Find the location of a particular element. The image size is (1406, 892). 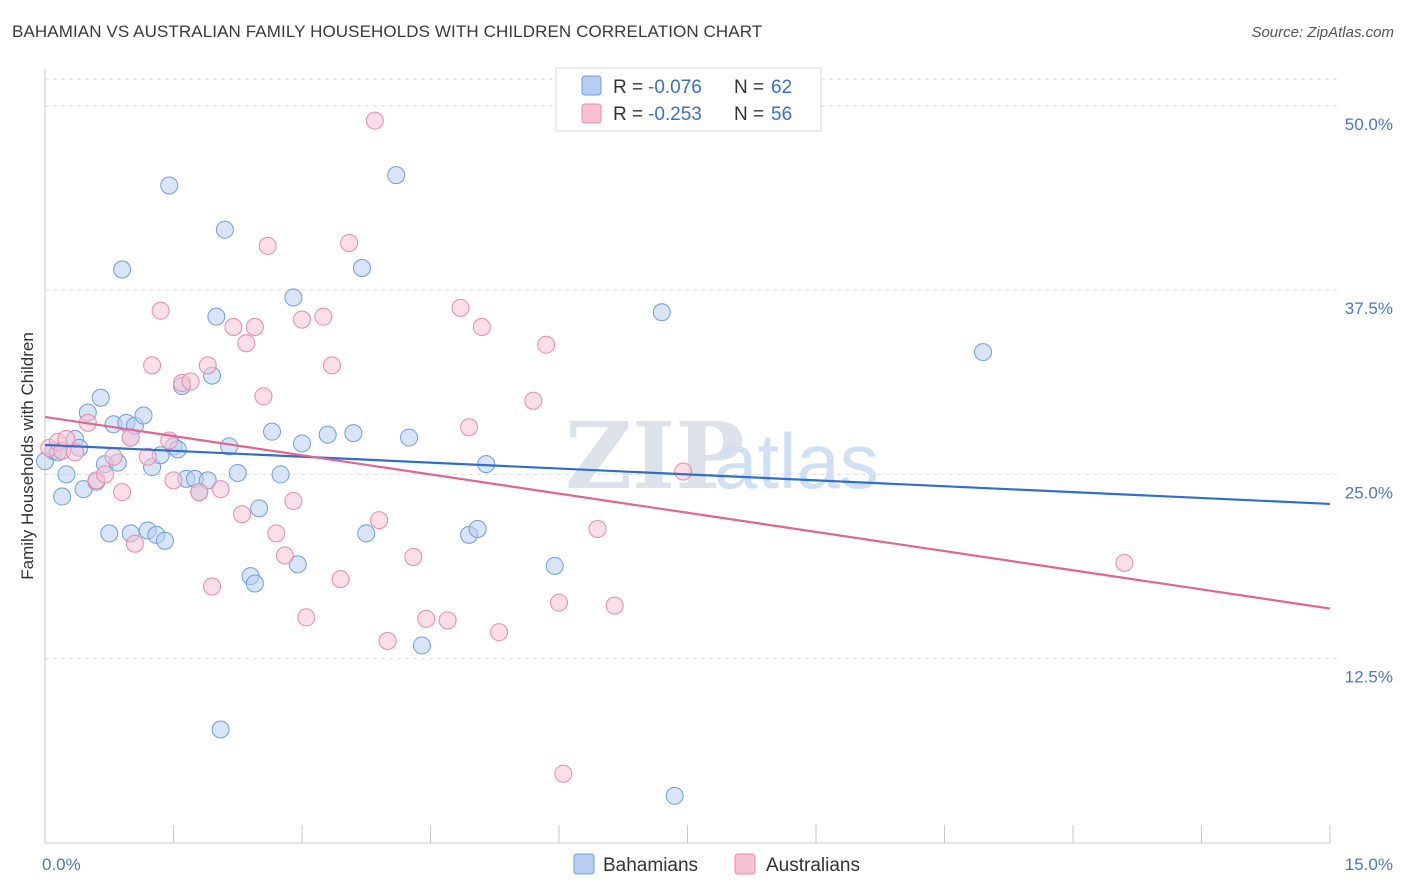

chart-source: Source: ZipAtlas.com is located at coordinates (1322, 32).